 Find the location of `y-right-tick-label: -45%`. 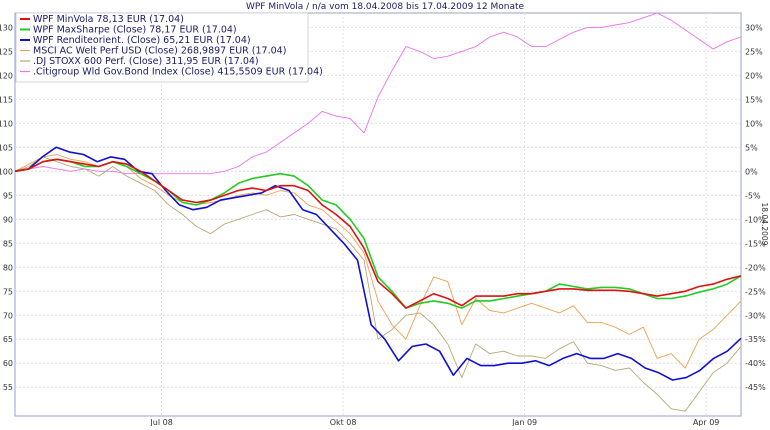

y-right-tick-label: -45% is located at coordinates (755, 387).